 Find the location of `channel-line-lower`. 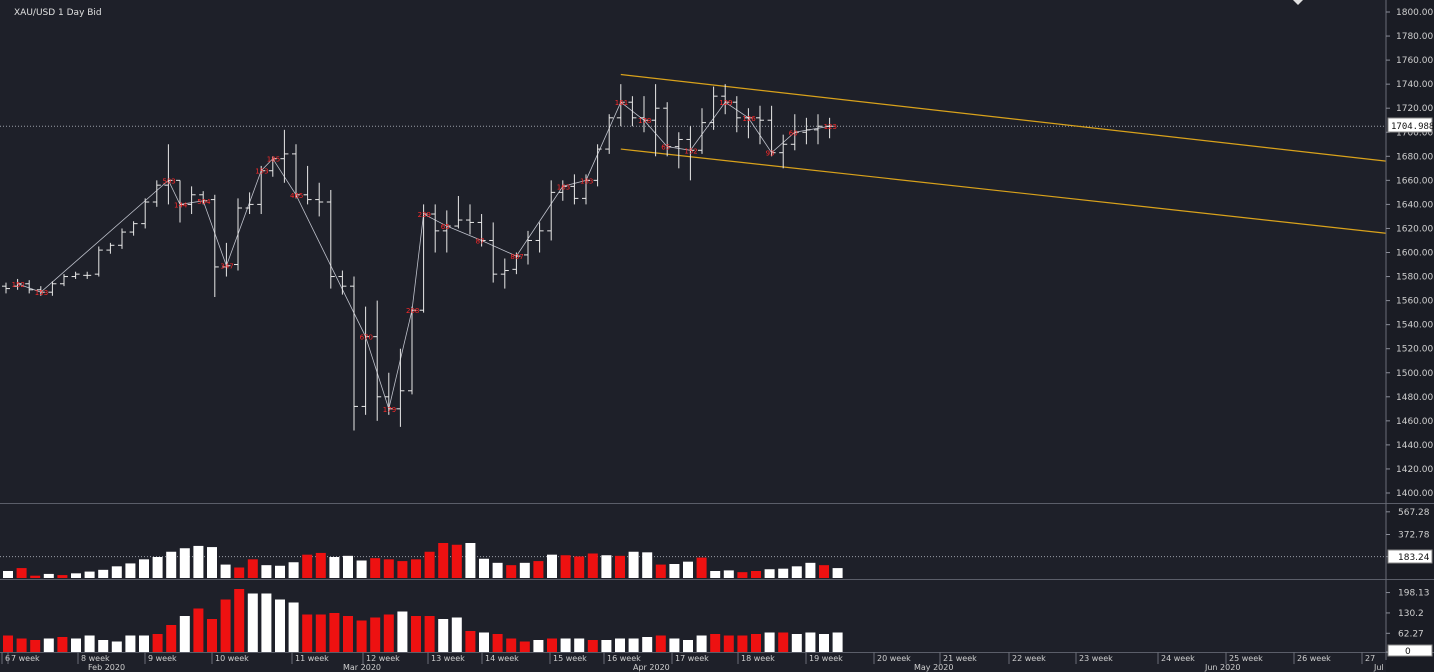

channel-line-lower is located at coordinates (1003, 191).